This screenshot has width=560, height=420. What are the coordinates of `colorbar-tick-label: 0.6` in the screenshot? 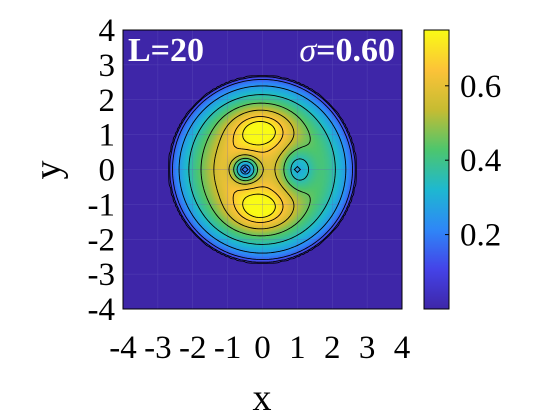 It's located at (480, 87).